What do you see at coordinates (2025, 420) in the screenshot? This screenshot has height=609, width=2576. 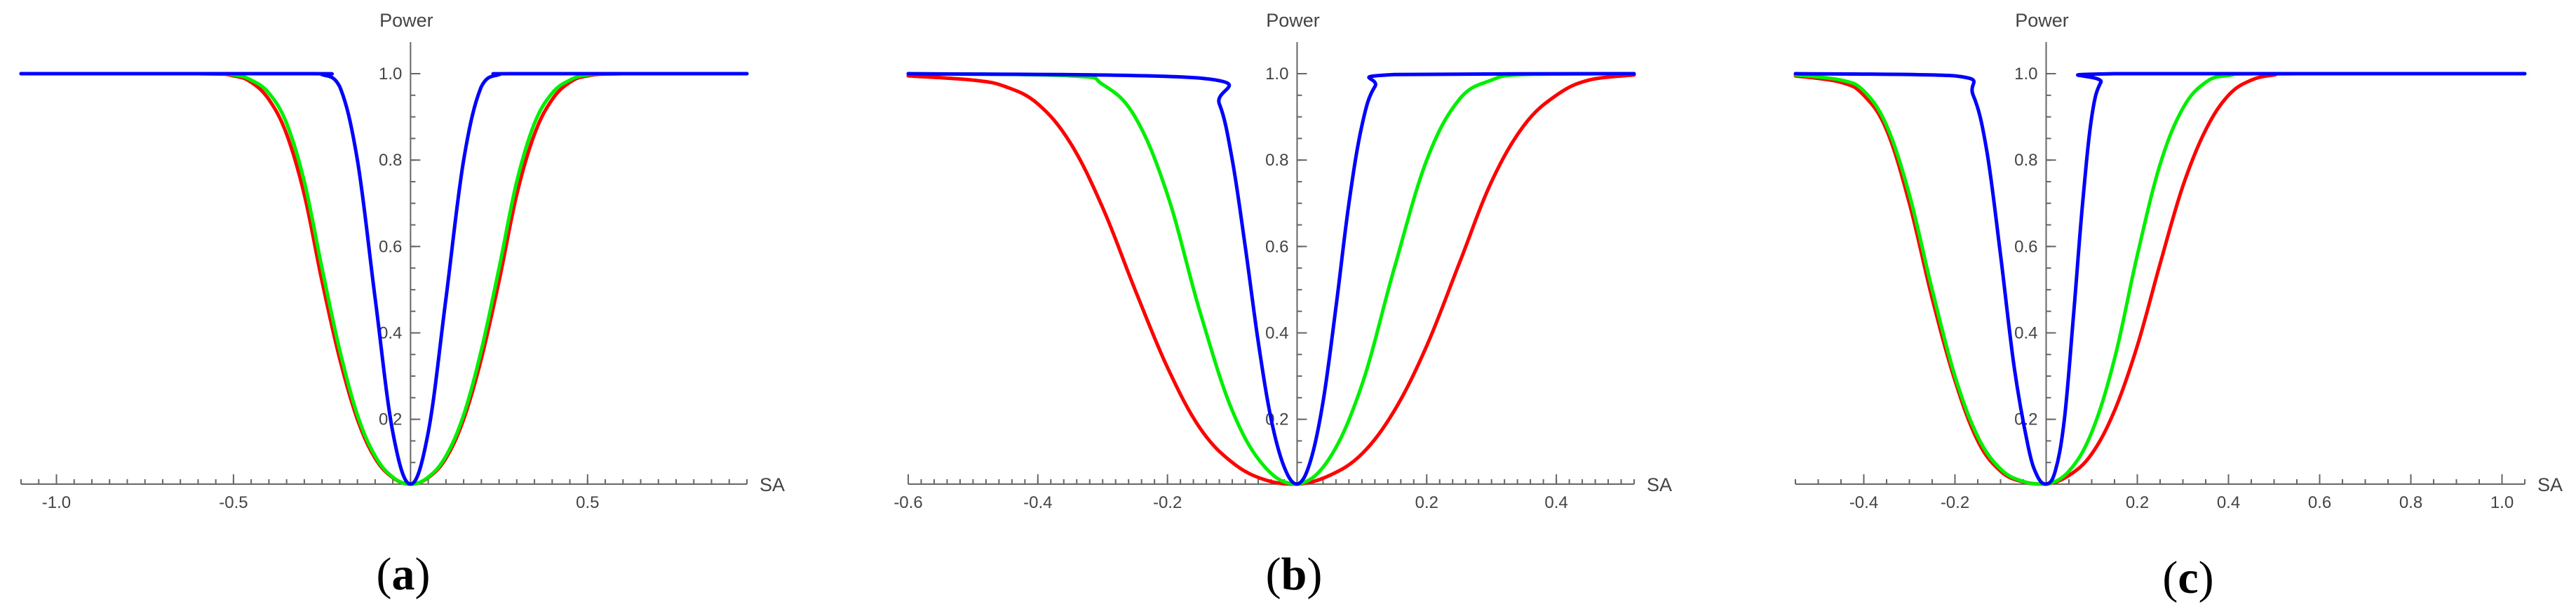 I see `y-tick-label: 0.2` at bounding box center [2025, 420].